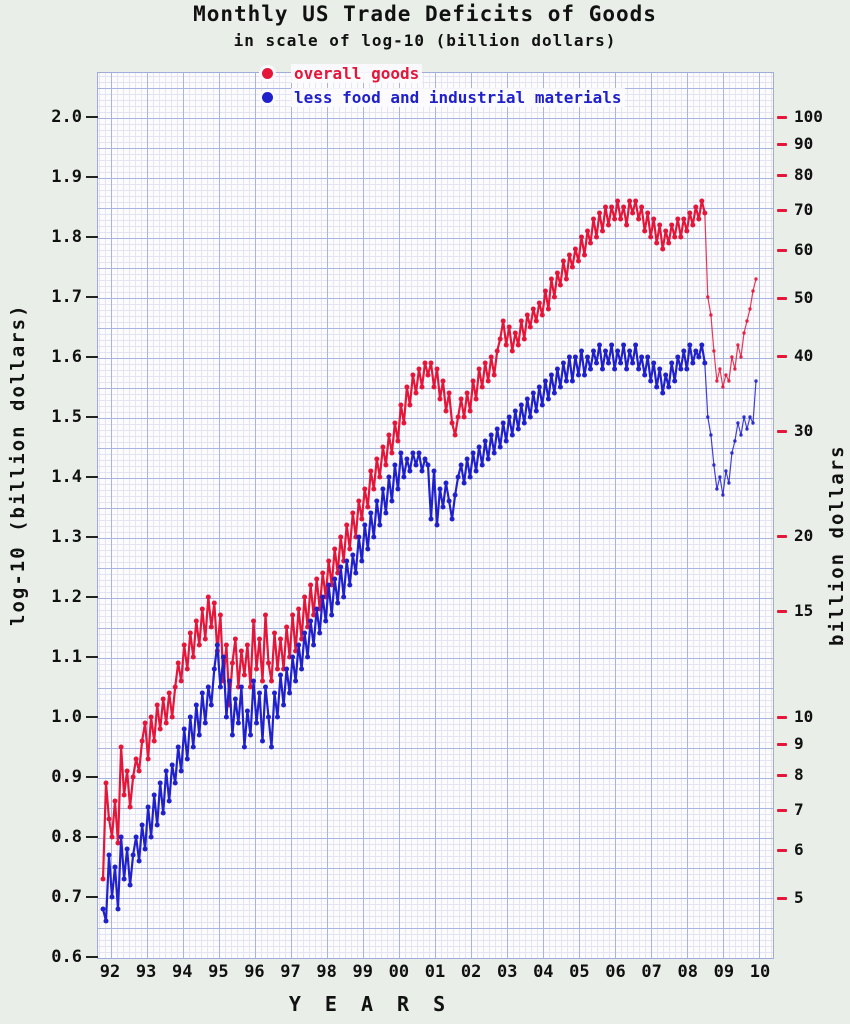 The image size is (850, 1024). What do you see at coordinates (66, 537) in the screenshot?
I see `y-left-tick-label: 1.3` at bounding box center [66, 537].